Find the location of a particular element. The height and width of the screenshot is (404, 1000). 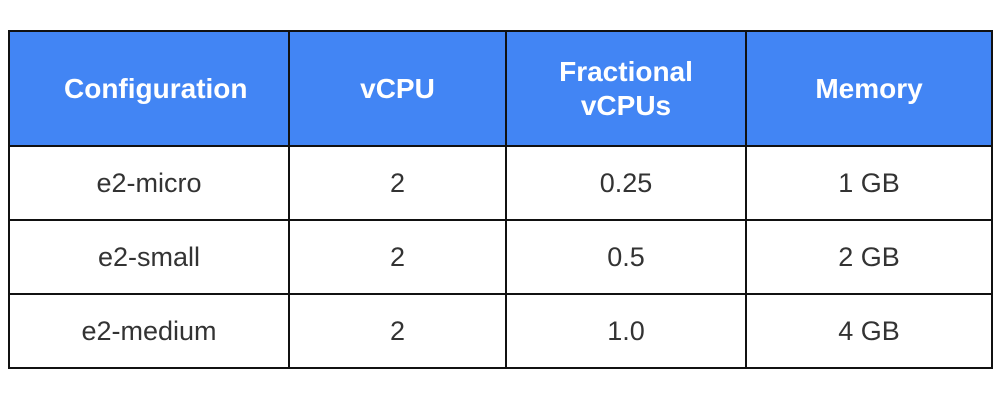

table-cell: e2-small is located at coordinates (149, 257).